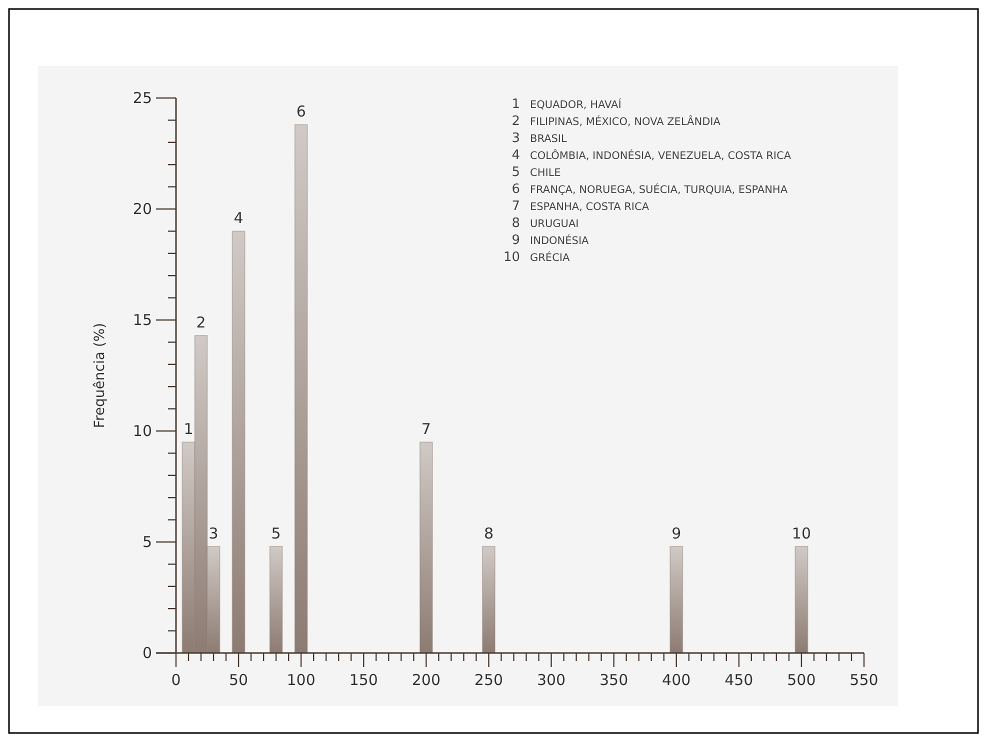 The image size is (987, 742). I want to click on annotation: 8 URUGUAI, so click(545, 223).